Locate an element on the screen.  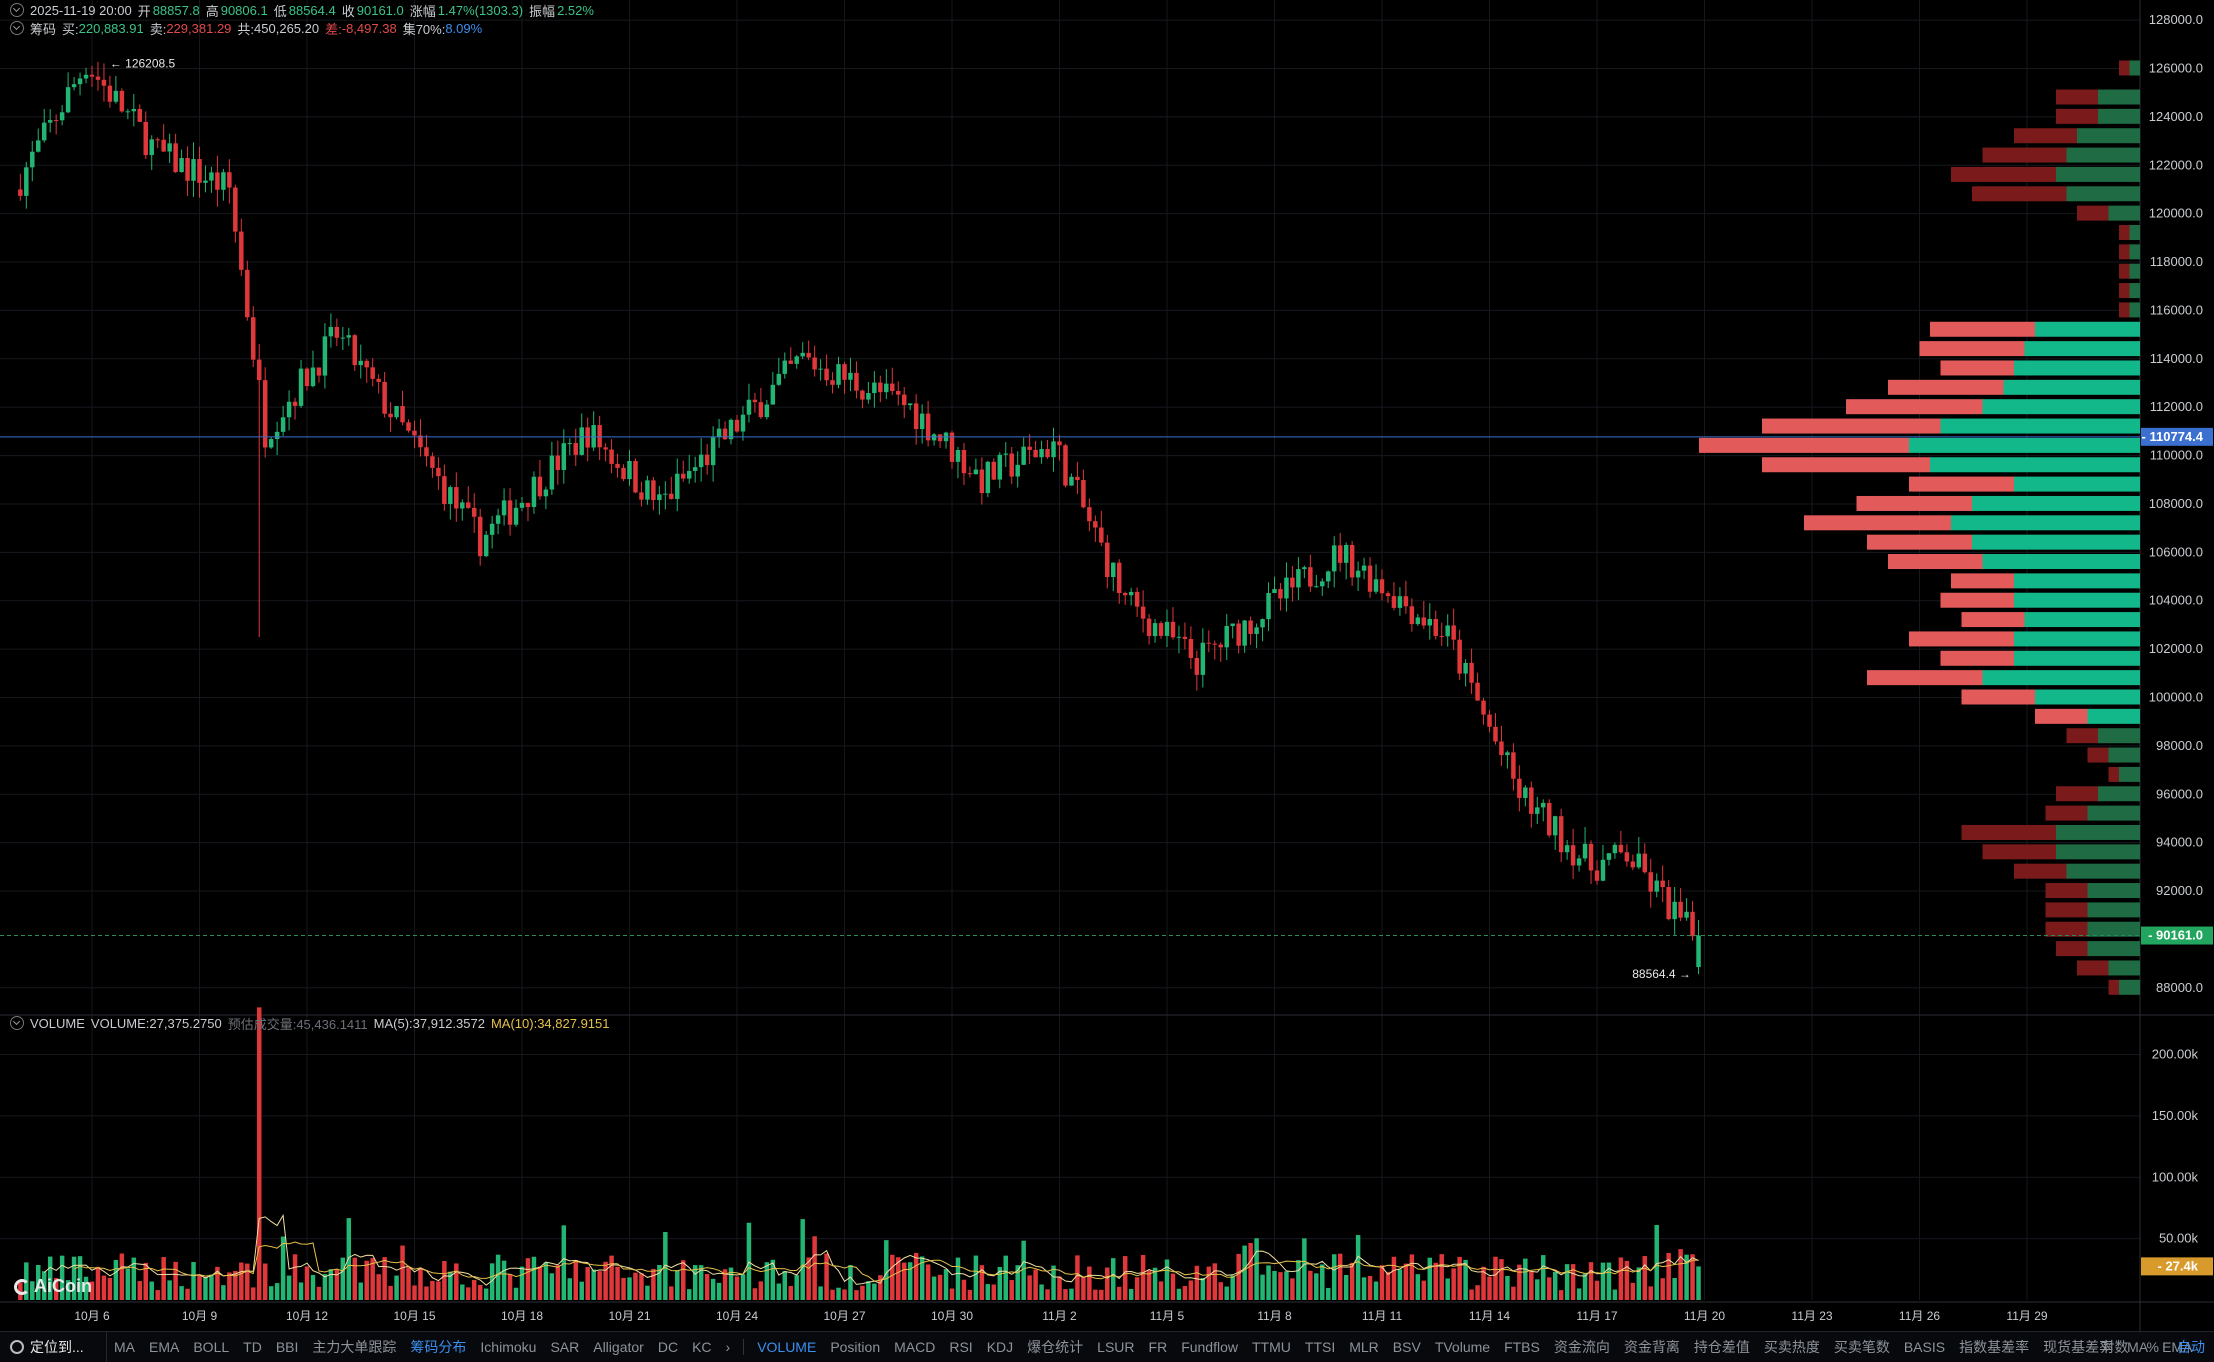
price-tick-label: 118000.0 is located at coordinates (2176, 261).